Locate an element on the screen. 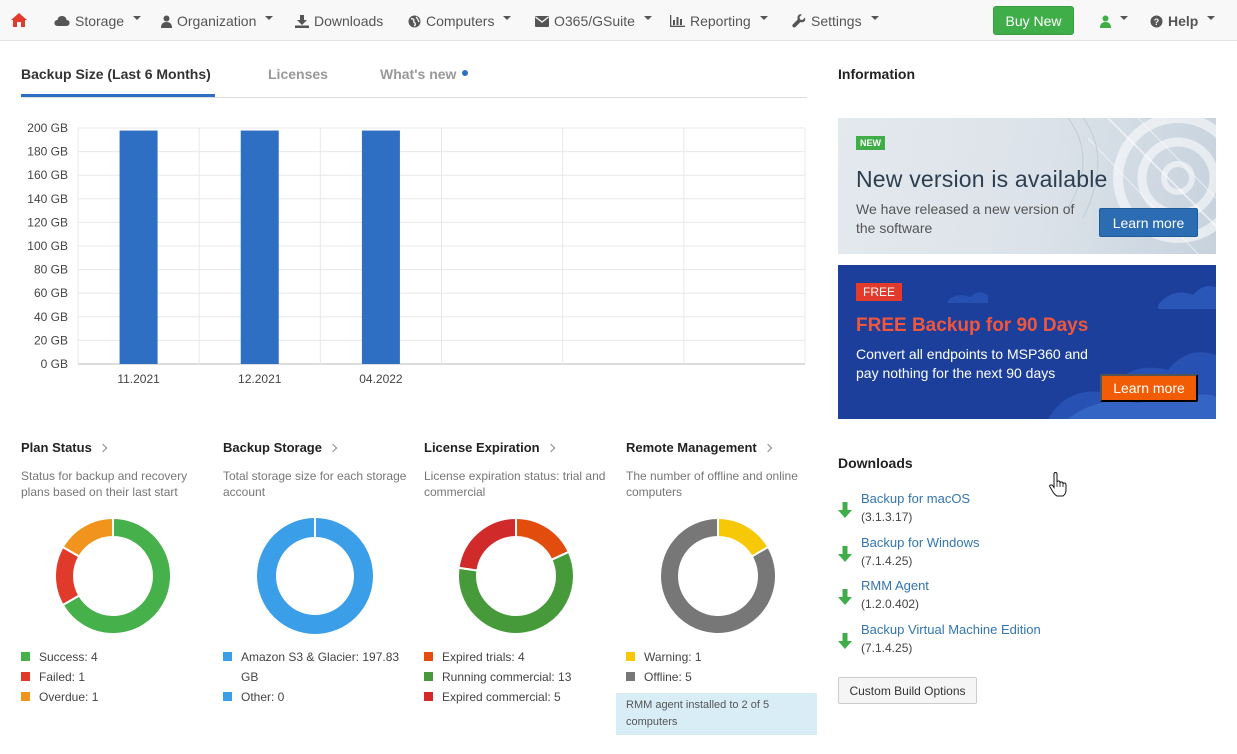 The height and width of the screenshot is (754, 1237). wrench-icon is located at coordinates (799, 21).